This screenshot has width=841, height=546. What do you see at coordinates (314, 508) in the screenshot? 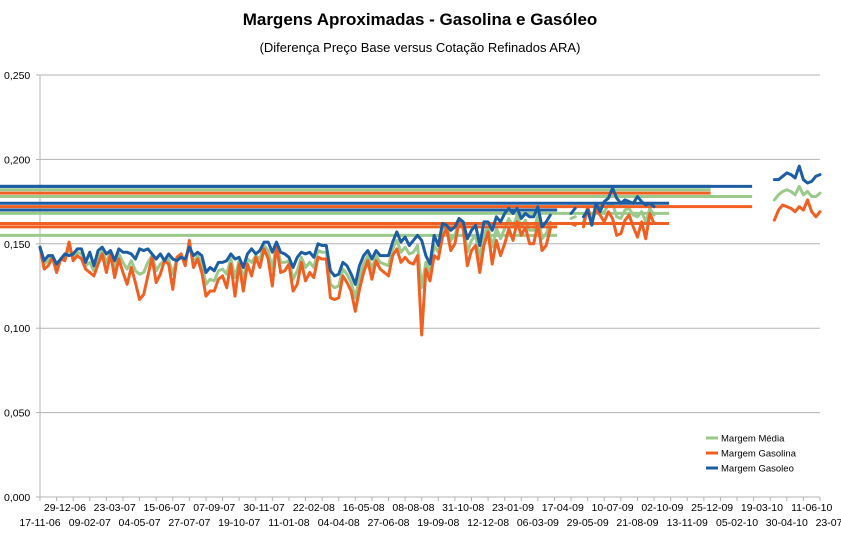
I see `x-tick-label: 22-02-08` at bounding box center [314, 508].